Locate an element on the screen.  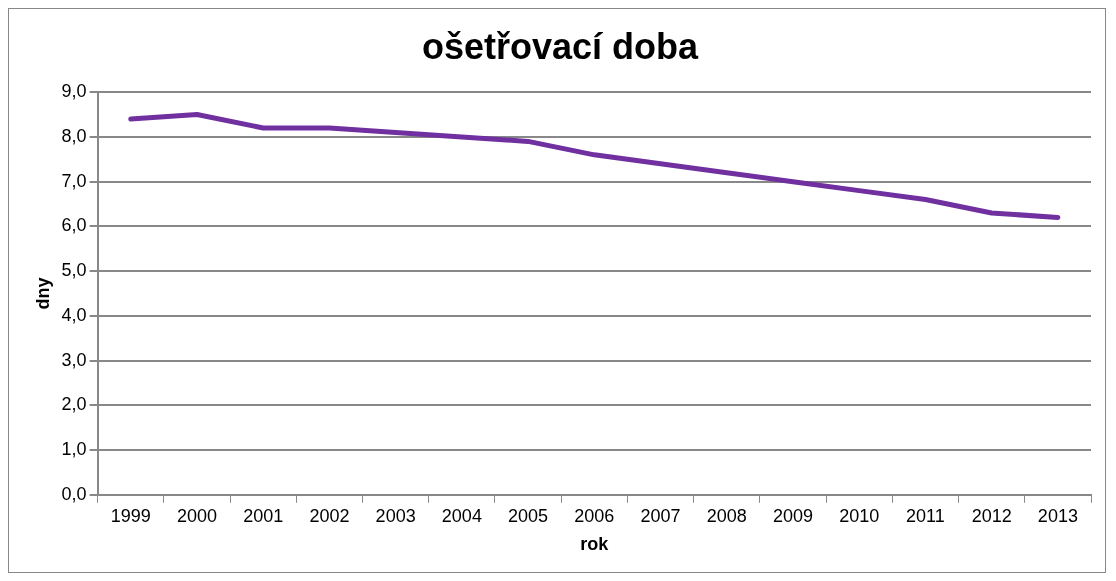
x-tick-label: 2001 is located at coordinates (263, 515).